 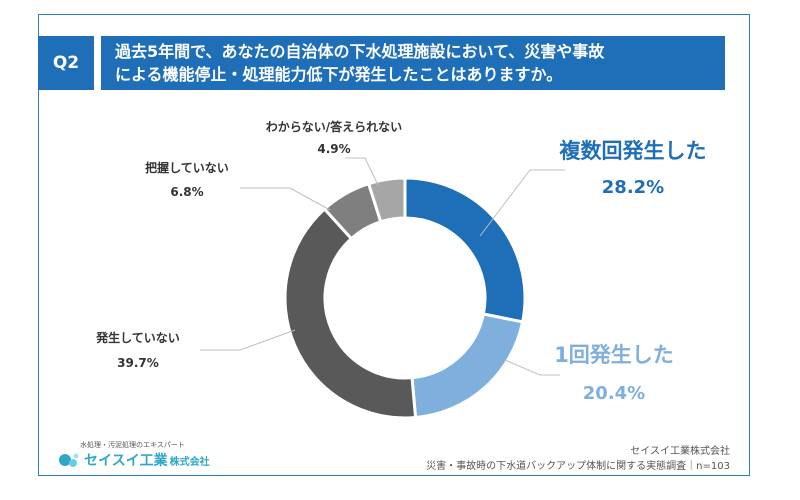 What do you see at coordinates (633, 187) in the screenshot?
I see `value-multiple: 28.2%` at bounding box center [633, 187].